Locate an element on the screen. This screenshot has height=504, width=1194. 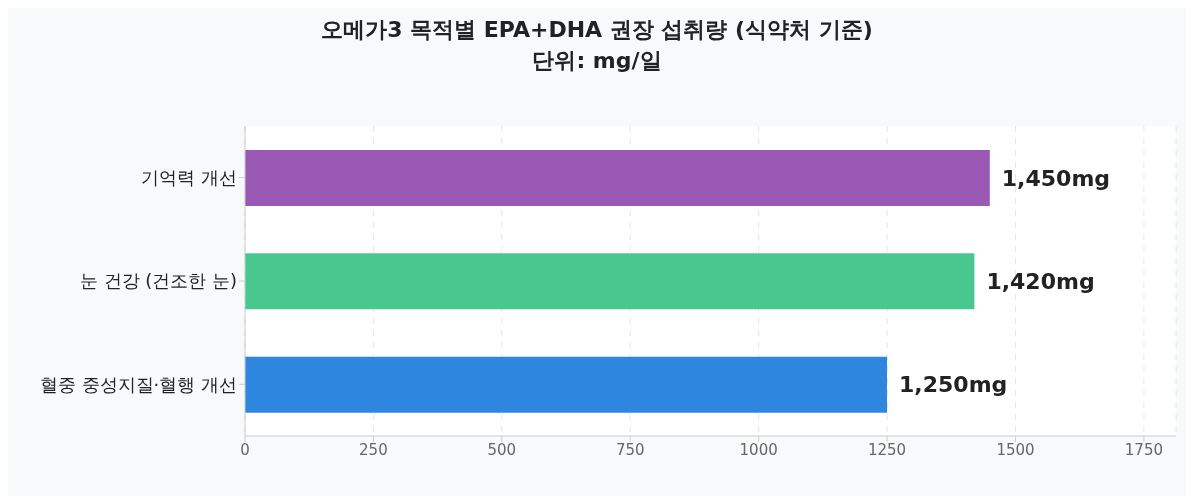
data-label: 1,420mg is located at coordinates (1040, 282).